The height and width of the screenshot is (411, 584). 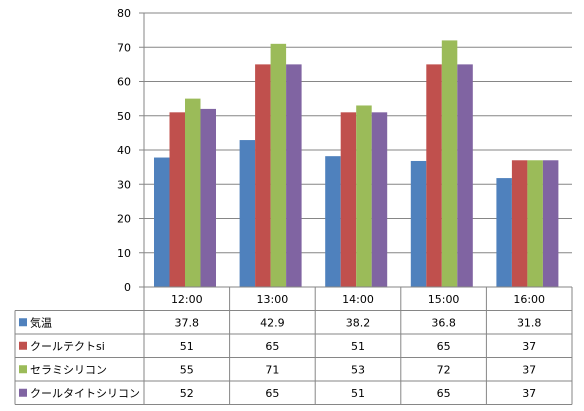 I want to click on data-label: 72, so click(x=444, y=369).